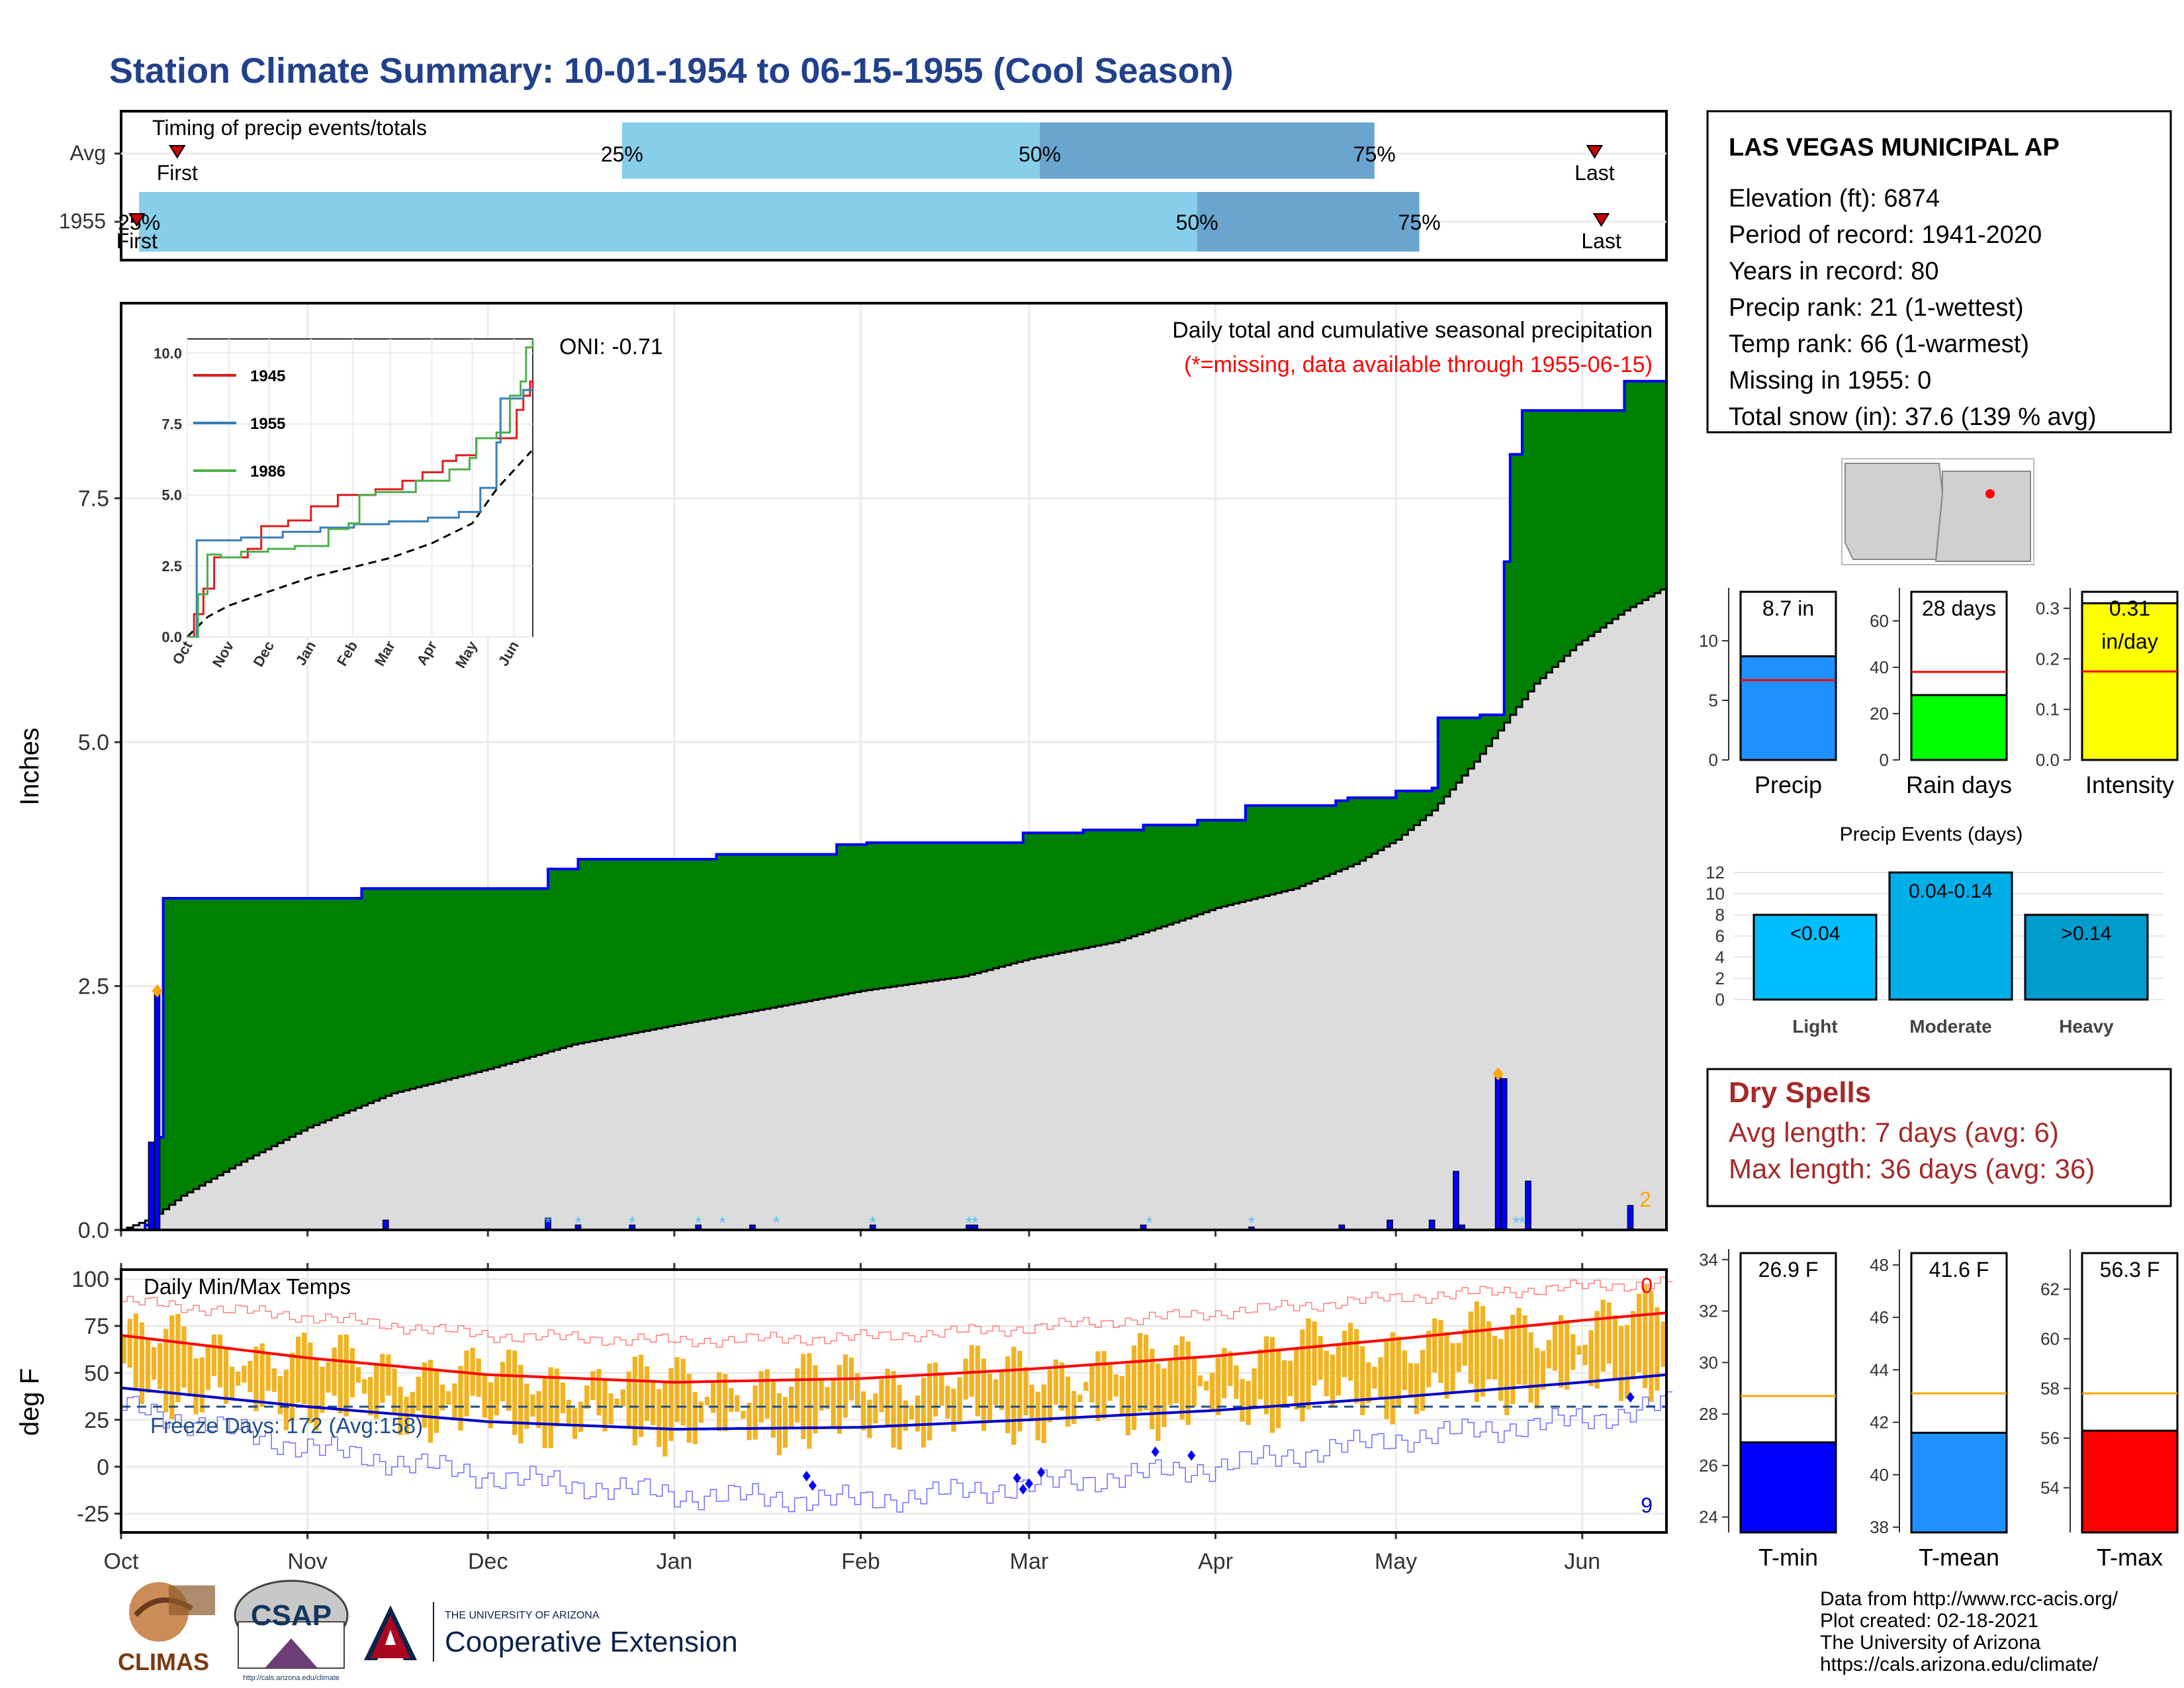 The width and height of the screenshot is (2184, 1688). What do you see at coordinates (97, 1326) in the screenshot?
I see `temp-ytick-label: 75` at bounding box center [97, 1326].